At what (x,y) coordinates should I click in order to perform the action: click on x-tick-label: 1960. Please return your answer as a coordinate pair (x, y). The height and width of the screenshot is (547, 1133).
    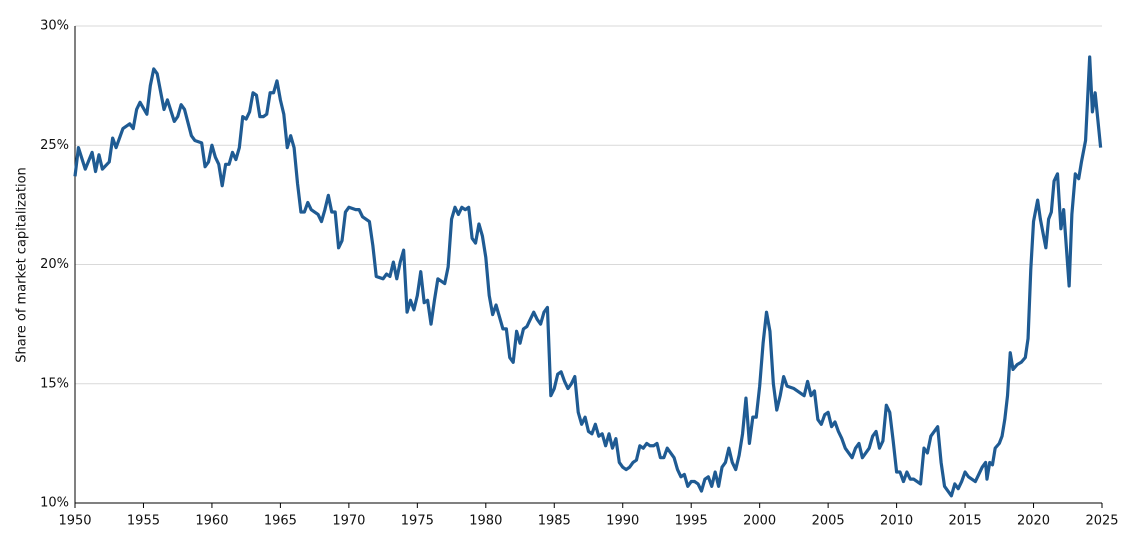
    Looking at the image, I should click on (211, 521).